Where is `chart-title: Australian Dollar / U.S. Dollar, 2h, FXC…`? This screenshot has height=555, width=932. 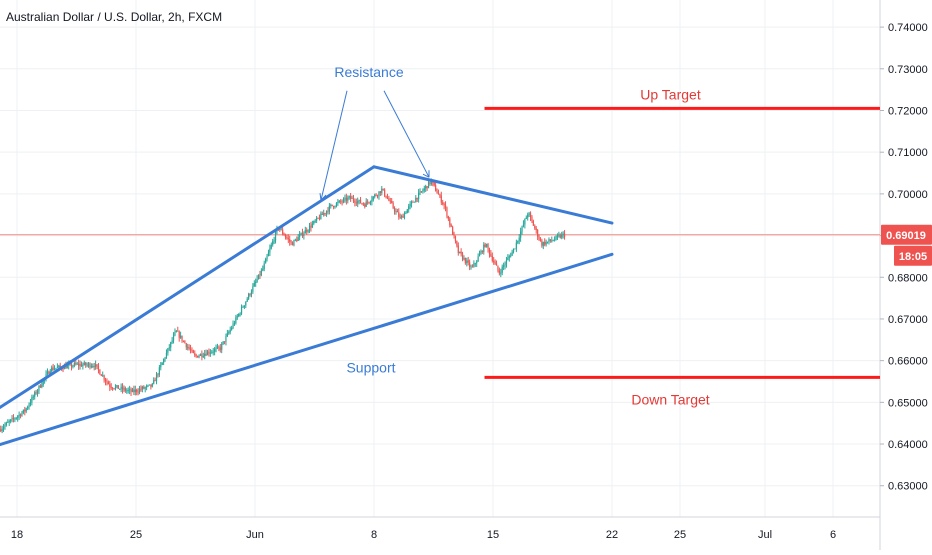
chart-title: Australian Dollar / U.S. Dollar, 2h, FXC… is located at coordinates (114, 17).